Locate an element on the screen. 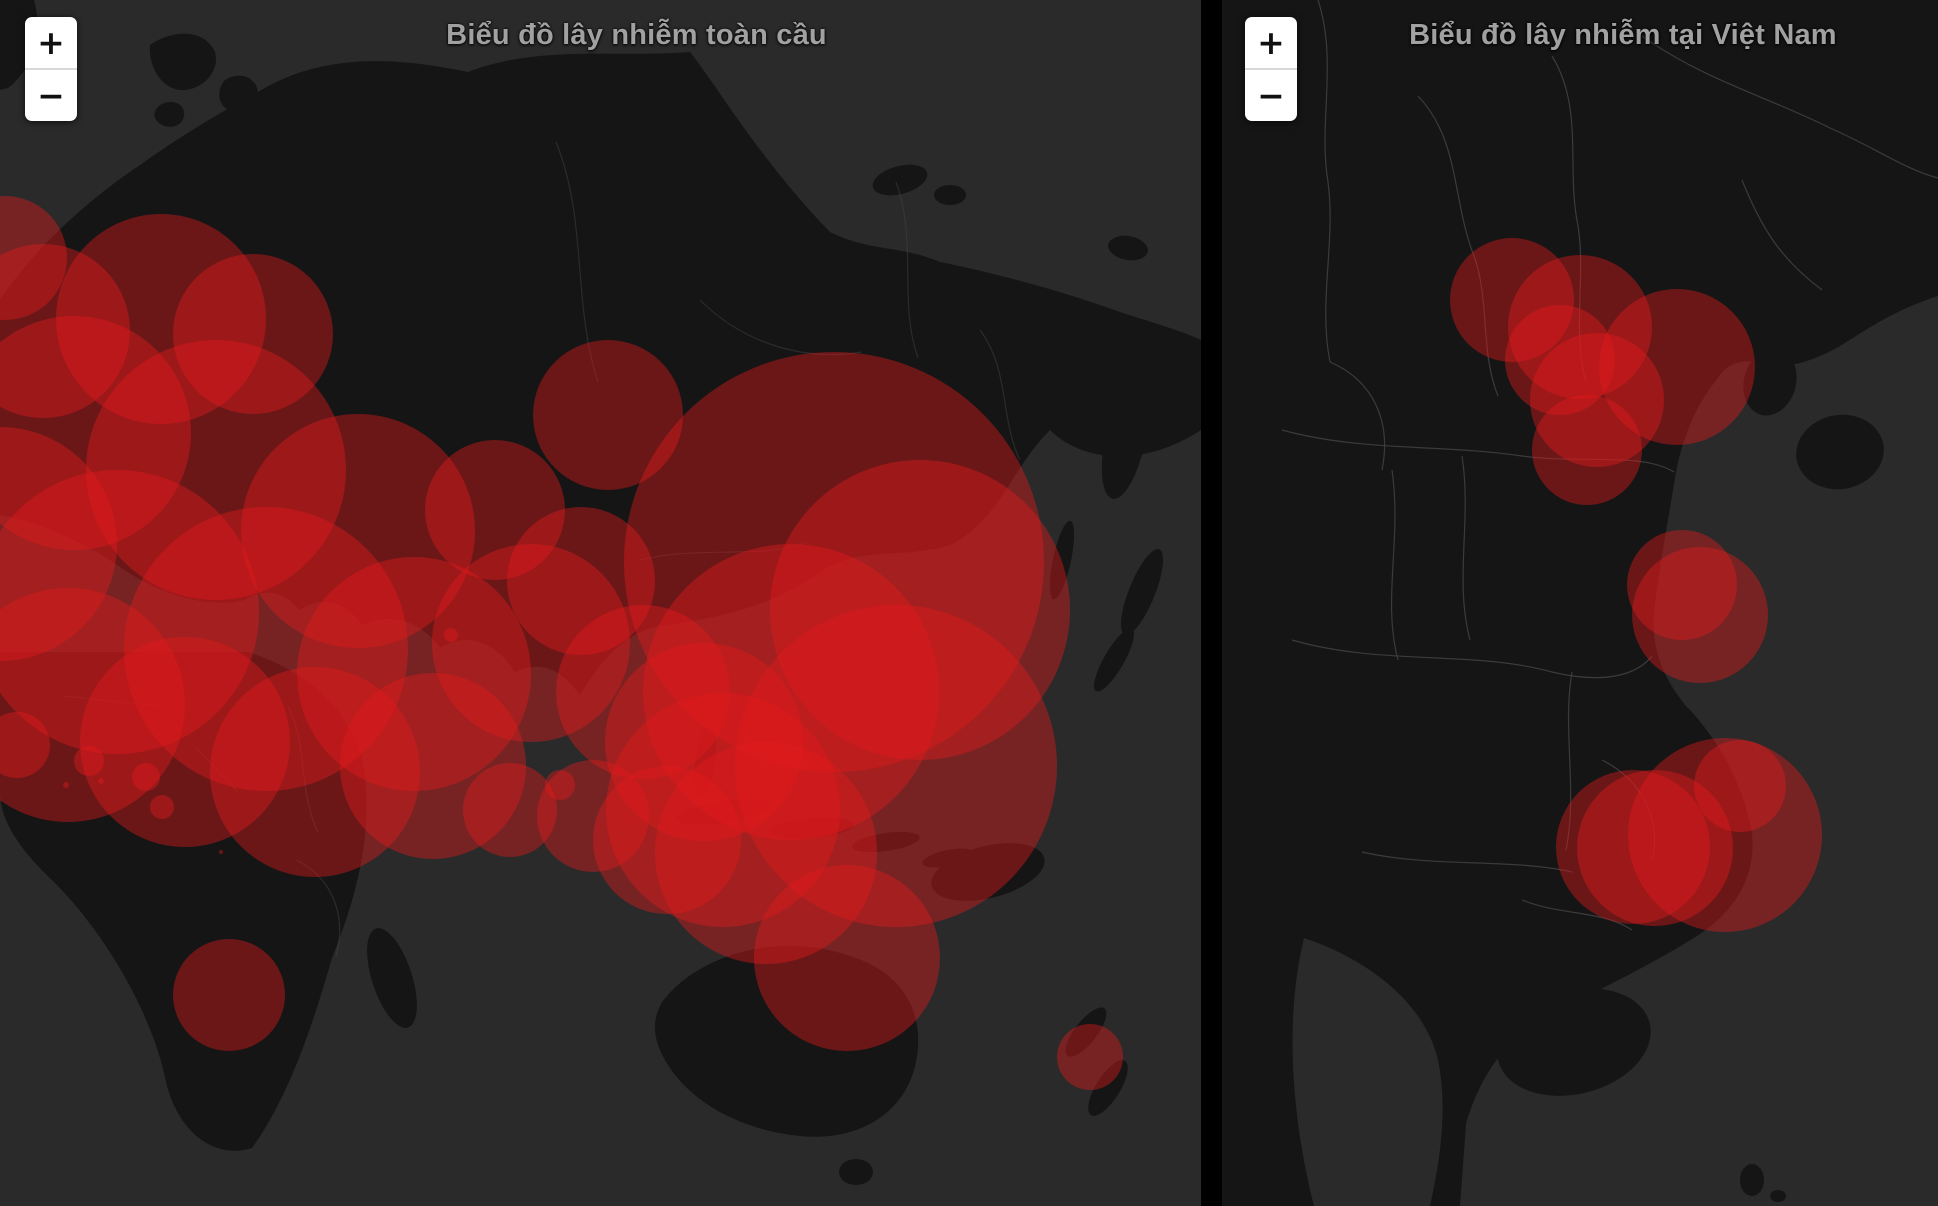  map-title-global: Biểu đồ lây nhiễm toàn cầu is located at coordinates (636, 35).